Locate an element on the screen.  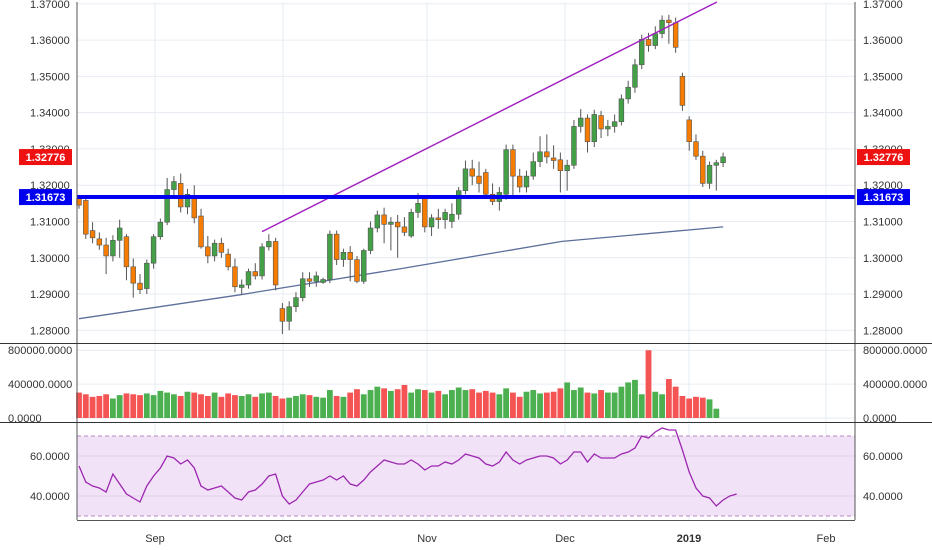
price-tick-label-right: 1.36000 is located at coordinates (883, 41).